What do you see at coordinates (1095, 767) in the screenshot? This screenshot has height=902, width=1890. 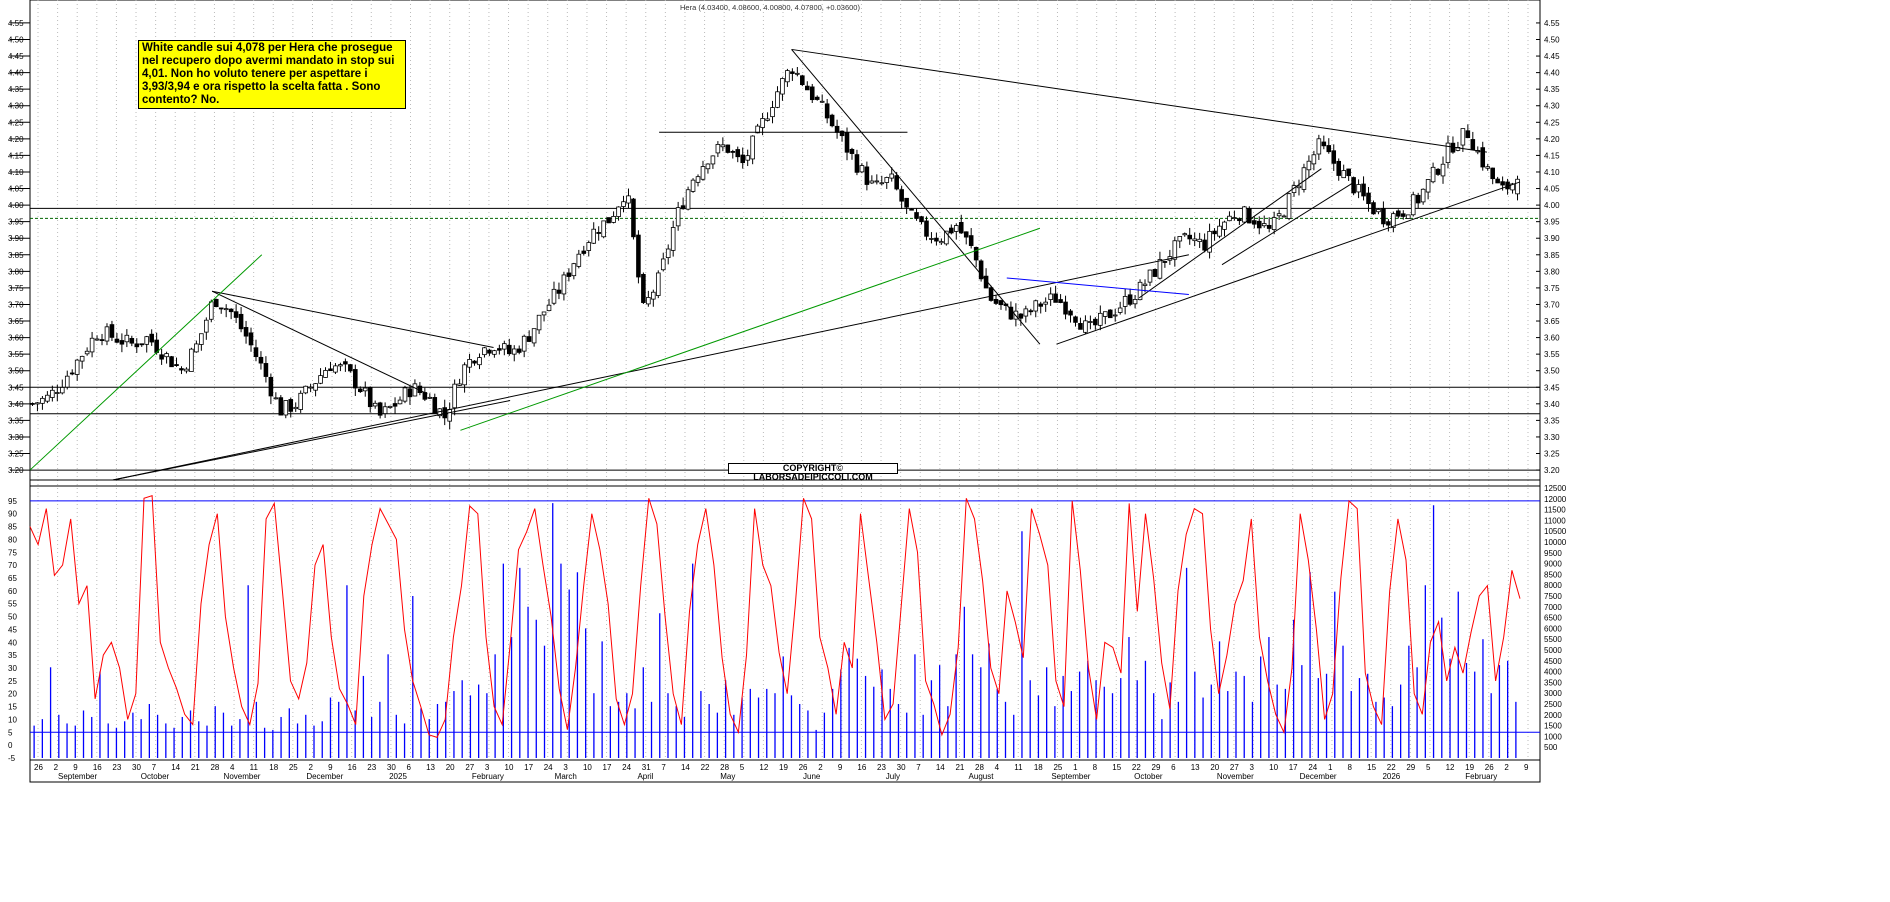 I see `x-day-tick: 8` at bounding box center [1095, 767].